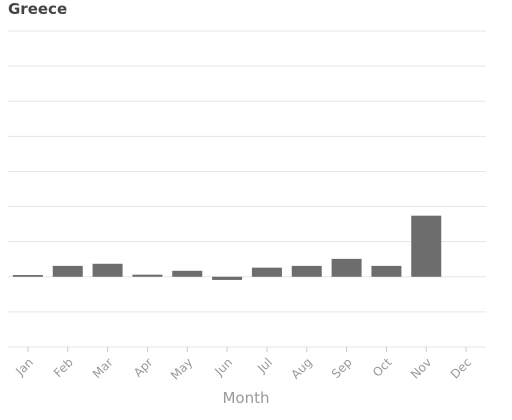  I want to click on x-tick-label: Dec, so click(461, 368).